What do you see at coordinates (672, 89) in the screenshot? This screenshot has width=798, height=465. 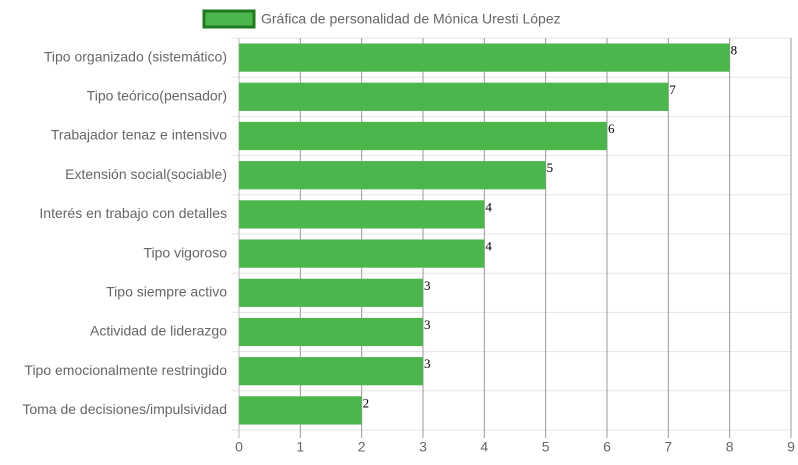 I see `value-label: 7` at bounding box center [672, 89].